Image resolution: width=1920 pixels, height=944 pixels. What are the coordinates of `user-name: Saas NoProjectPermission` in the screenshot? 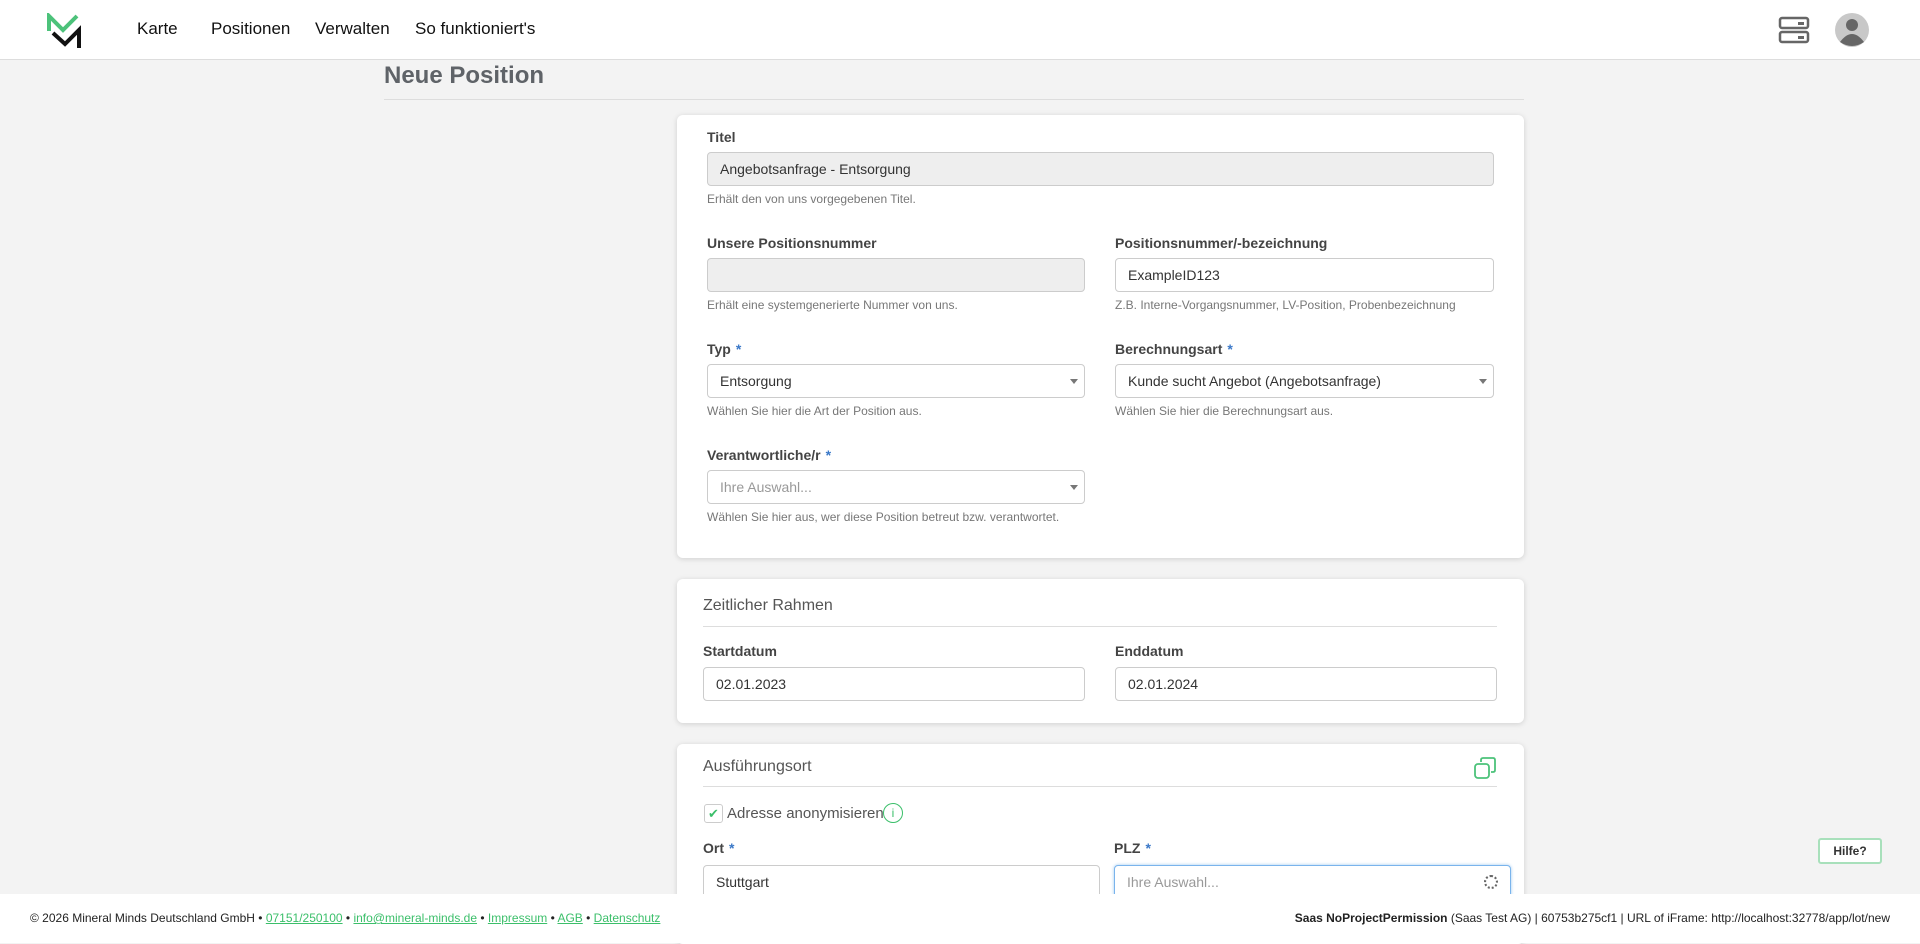 It's located at (1371, 918).